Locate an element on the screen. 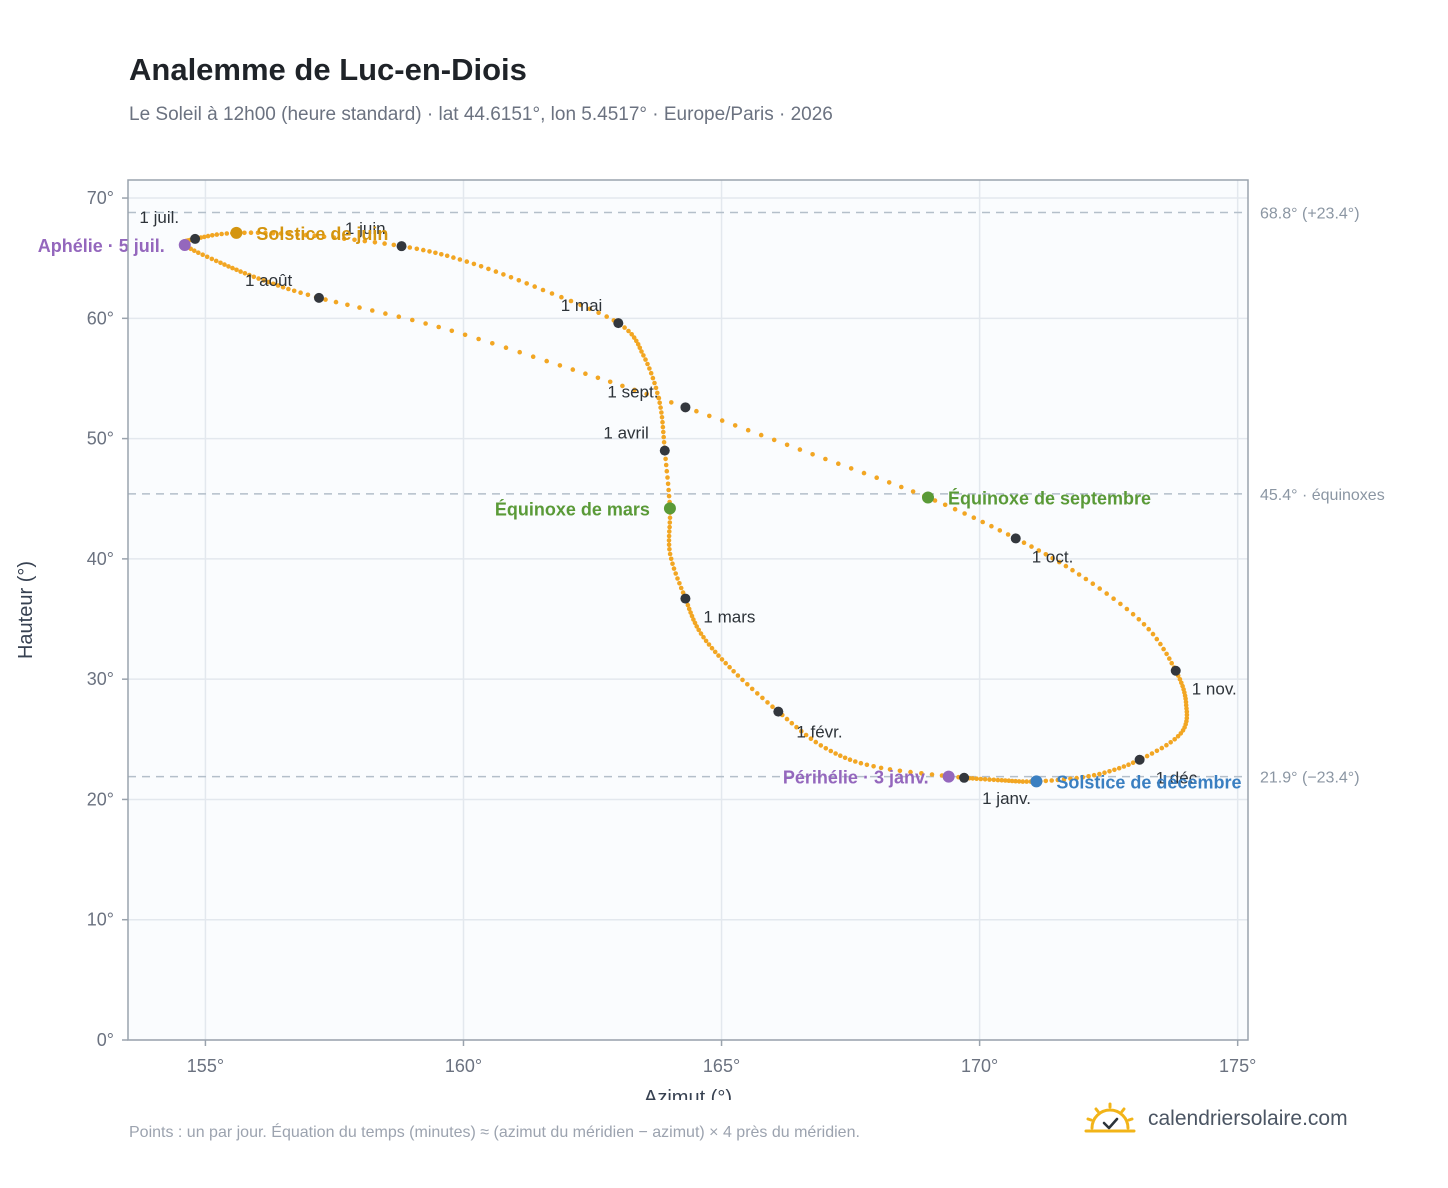 The width and height of the screenshot is (1448, 1188). brand: calendriersolaire.com is located at coordinates (1216, 1119).